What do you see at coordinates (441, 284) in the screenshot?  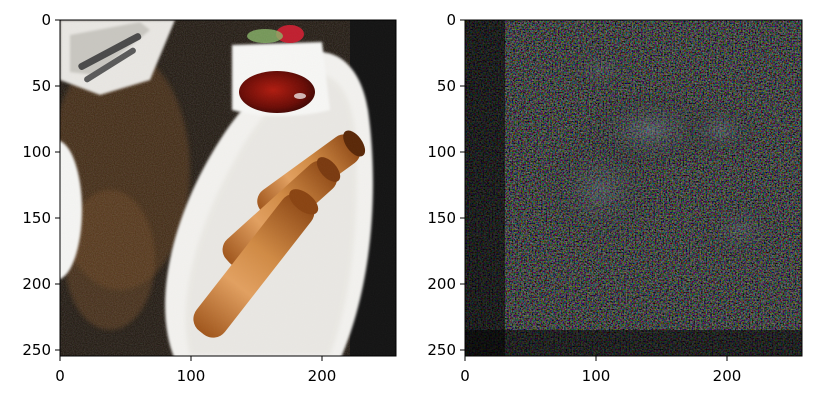 I see `right-y-tick-label: 200` at bounding box center [441, 284].